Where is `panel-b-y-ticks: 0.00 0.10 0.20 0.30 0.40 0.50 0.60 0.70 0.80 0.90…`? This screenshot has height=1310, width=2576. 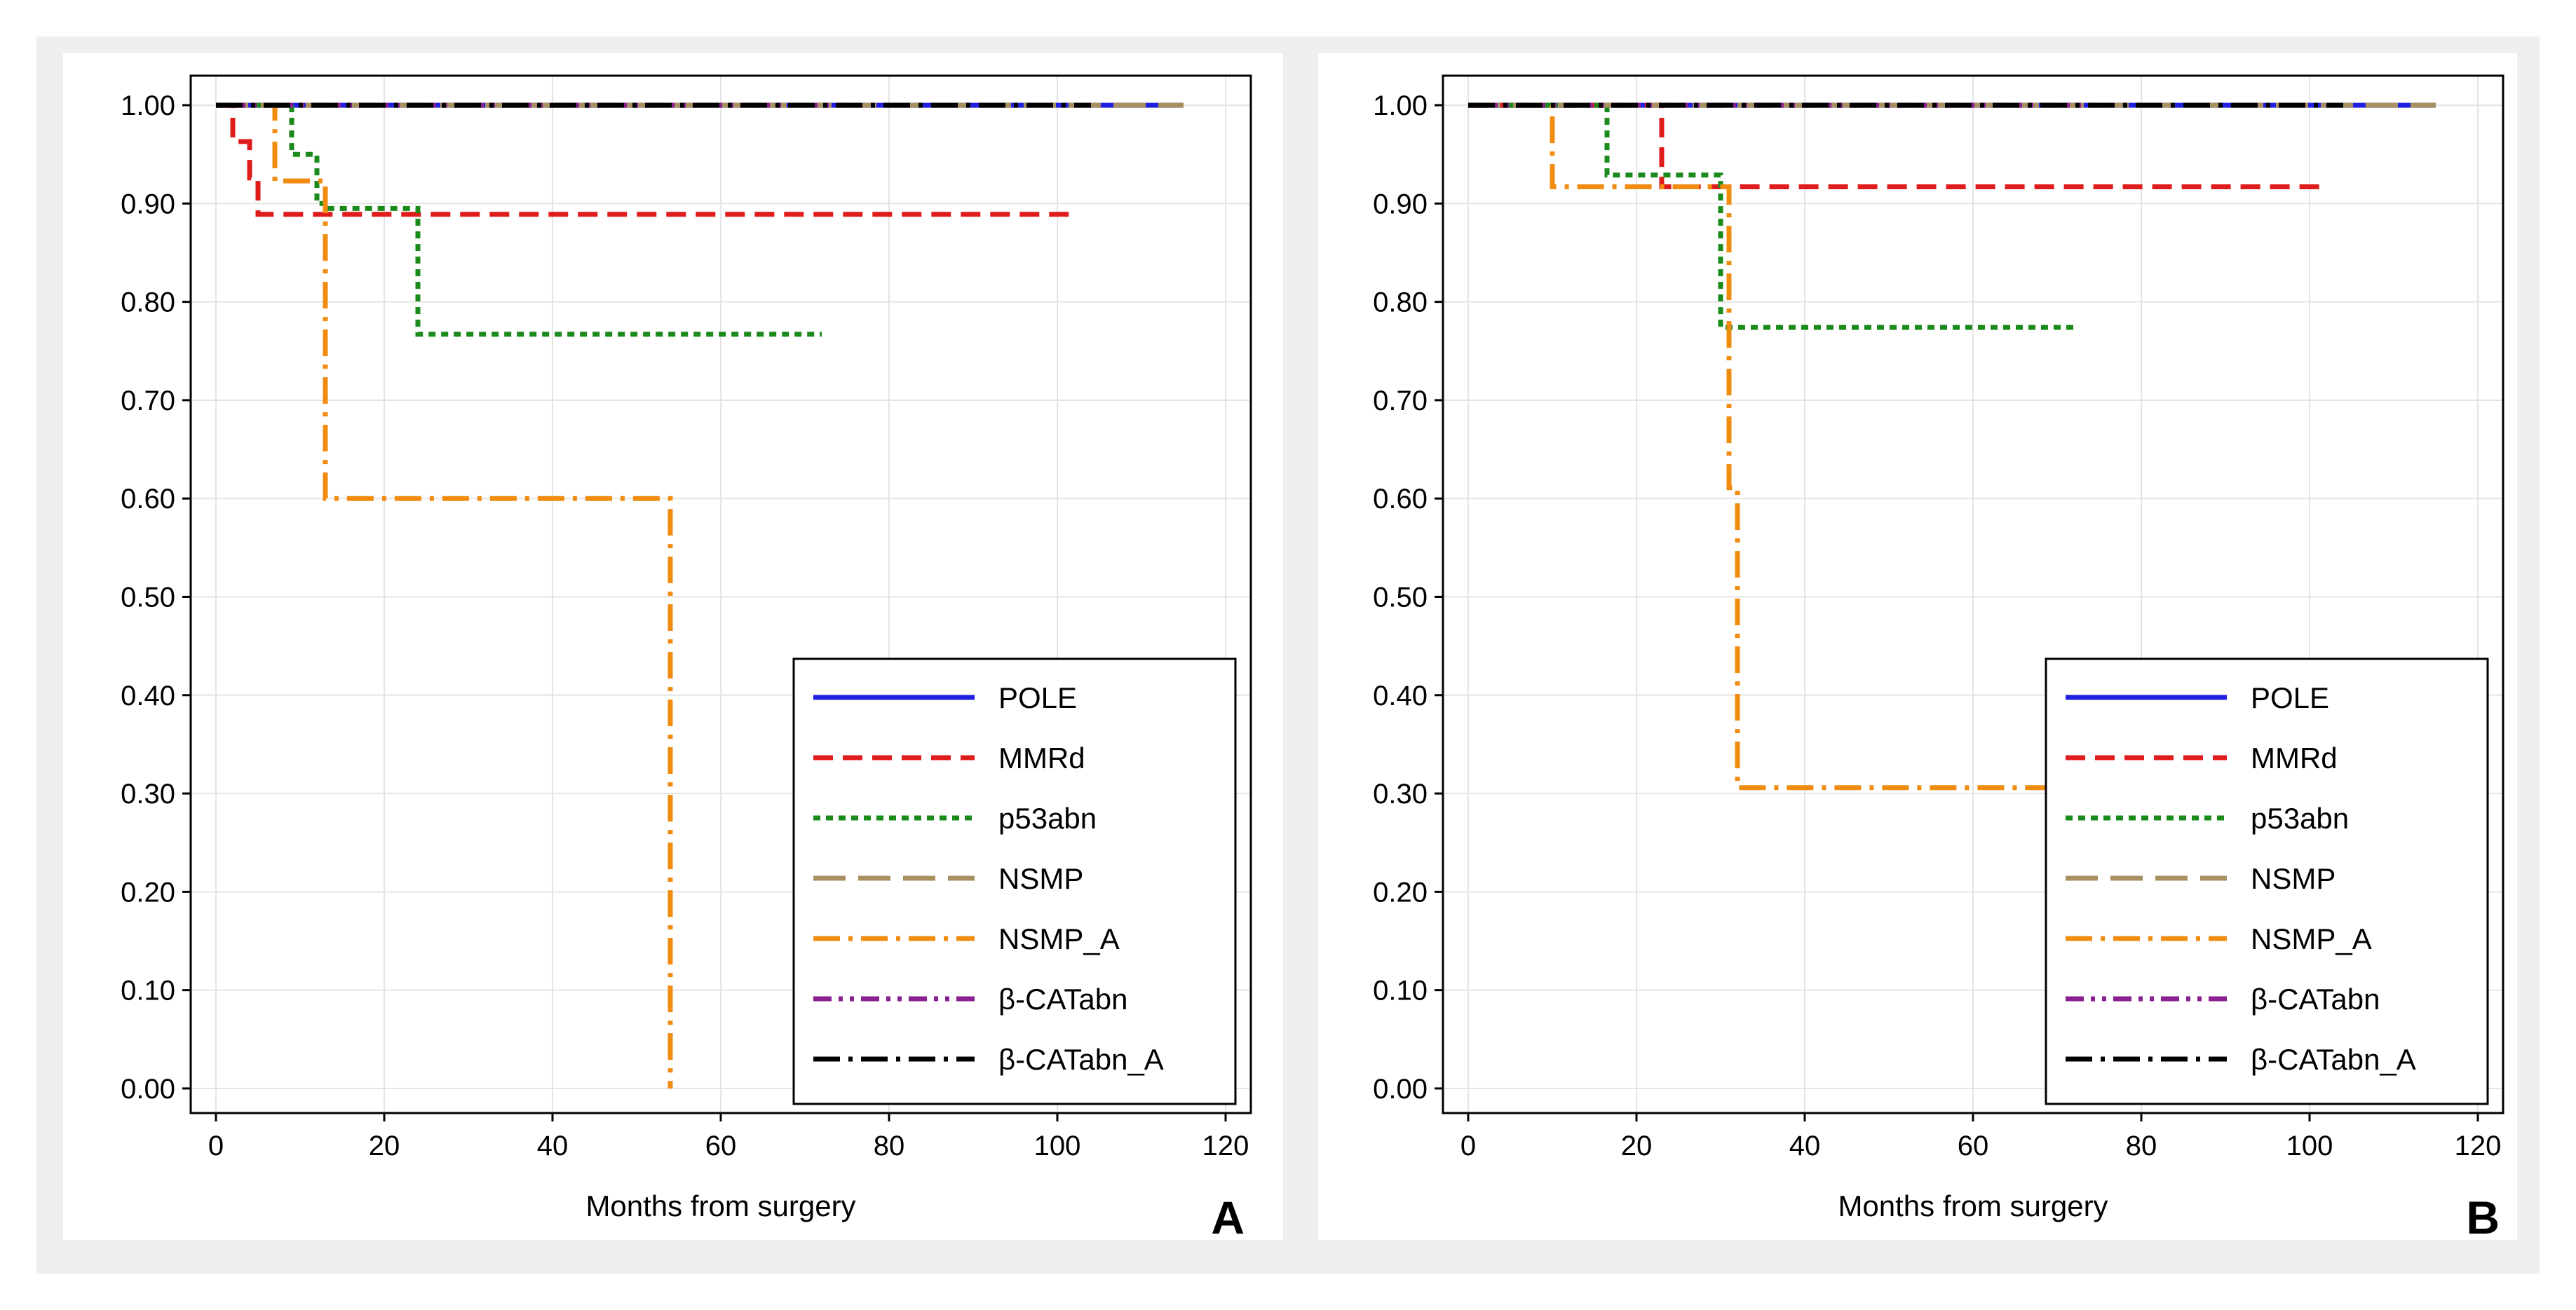
panel-b-y-ticks: 0.00 0.10 0.20 0.30 0.40 0.50 0.60 0.70 0.80 0.90… is located at coordinates (1408, 597).